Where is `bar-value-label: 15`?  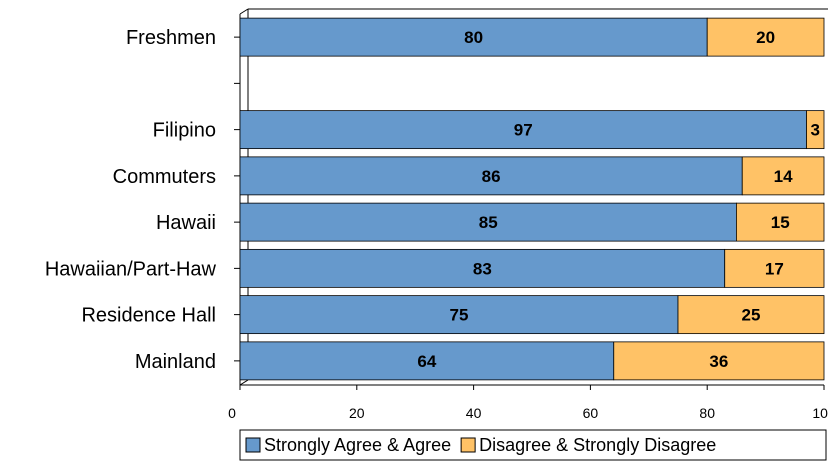
bar-value-label: 15 is located at coordinates (780, 222).